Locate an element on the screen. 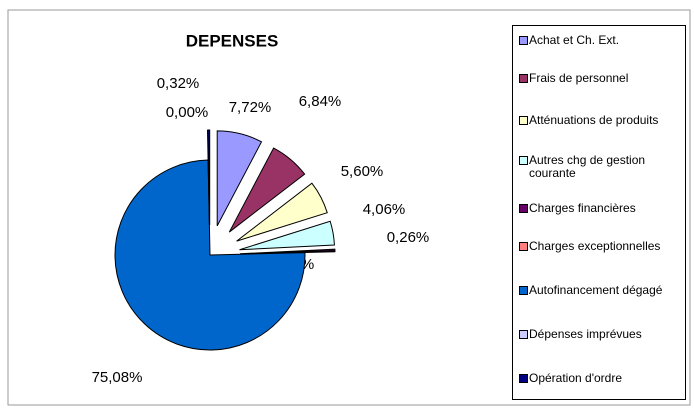 The height and width of the screenshot is (408, 694). legend-label: Charges financières is located at coordinates (582, 208).